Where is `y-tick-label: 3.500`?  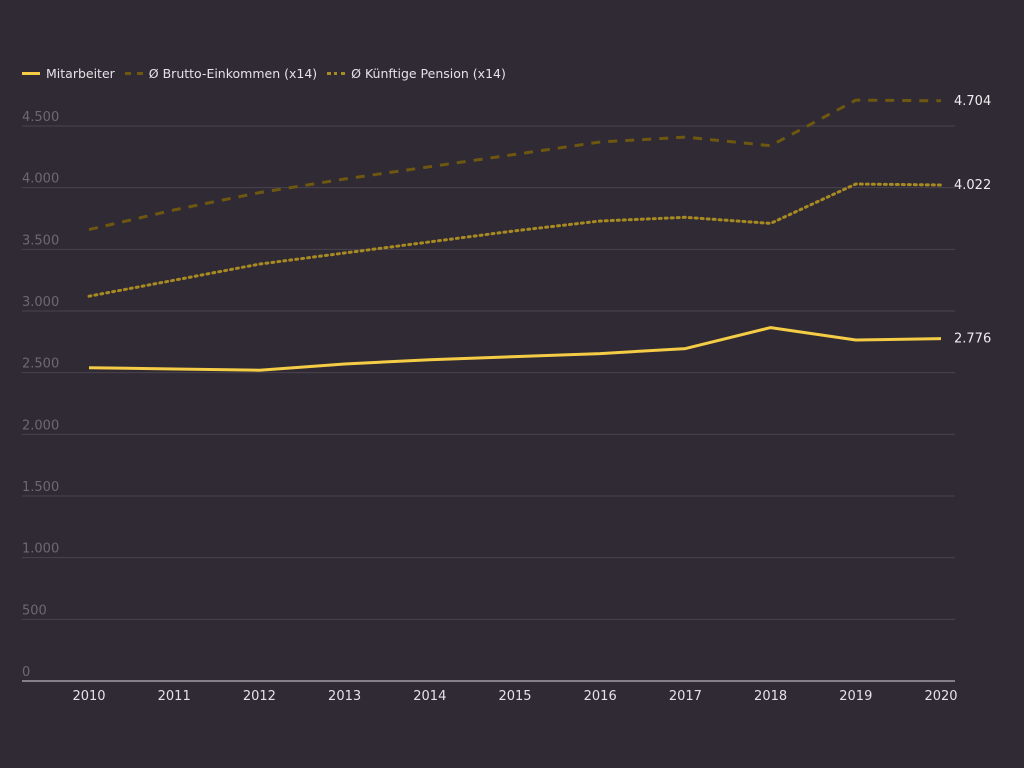
y-tick-label: 3.500 is located at coordinates (40, 240).